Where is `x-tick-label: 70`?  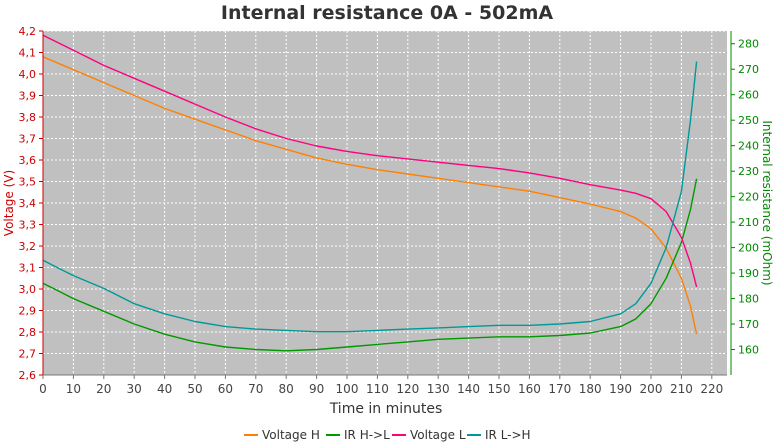 x-tick-label: 70 is located at coordinates (255, 389).